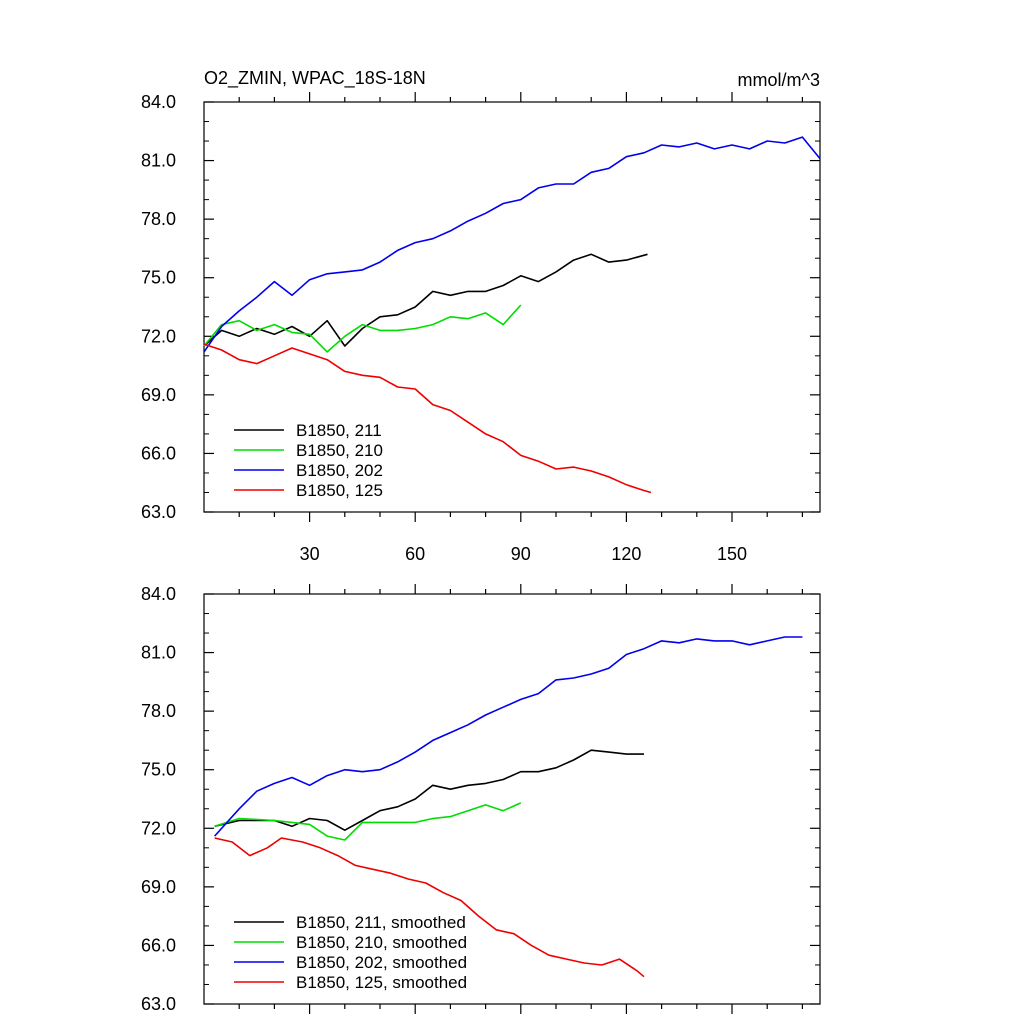  What do you see at coordinates (381, 982) in the screenshot?
I see `legend-label: B1850, 125, smoothed` at bounding box center [381, 982].